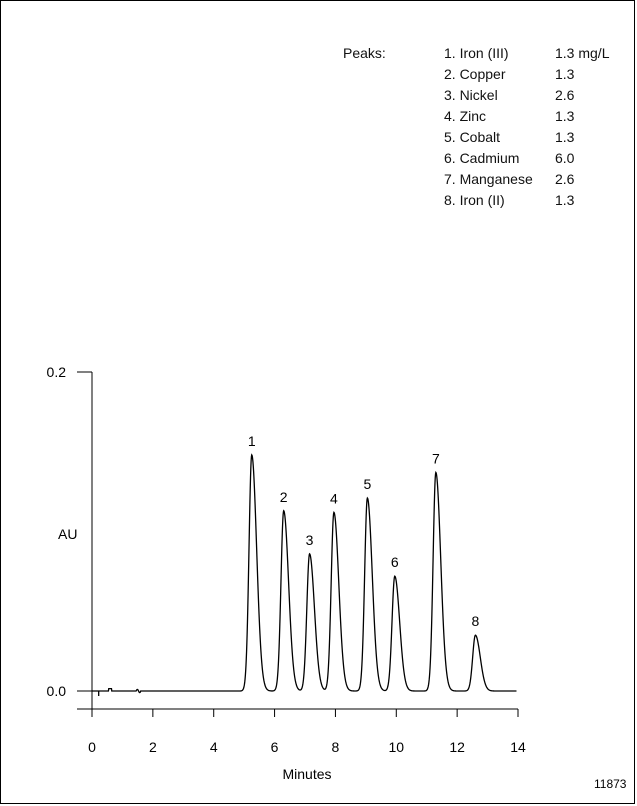  What do you see at coordinates (153, 747) in the screenshot?
I see `x-tick-label: 2` at bounding box center [153, 747].